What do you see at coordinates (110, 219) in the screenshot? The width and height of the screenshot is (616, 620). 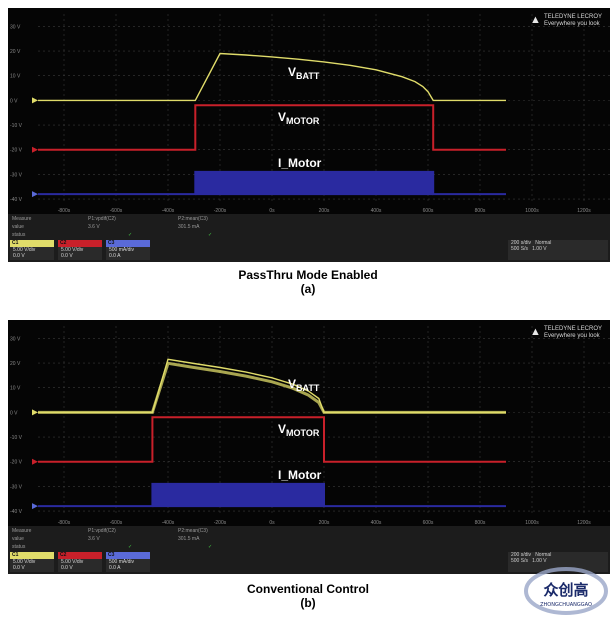 I see `measure-row-a: Measure P1:vpdif(C2) P2:mean(C3)` at bounding box center [110, 219].